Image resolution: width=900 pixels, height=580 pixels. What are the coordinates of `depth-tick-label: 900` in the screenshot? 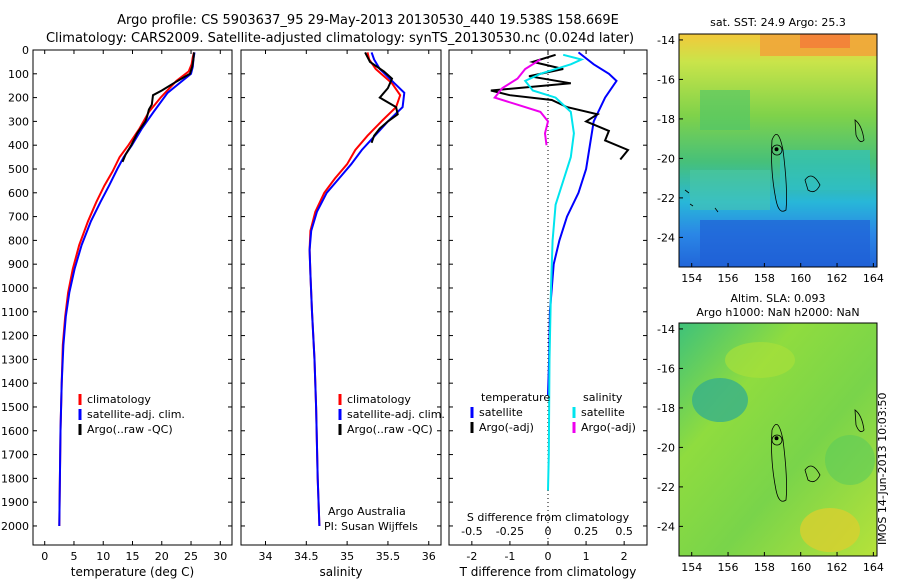 It's located at (18, 264).